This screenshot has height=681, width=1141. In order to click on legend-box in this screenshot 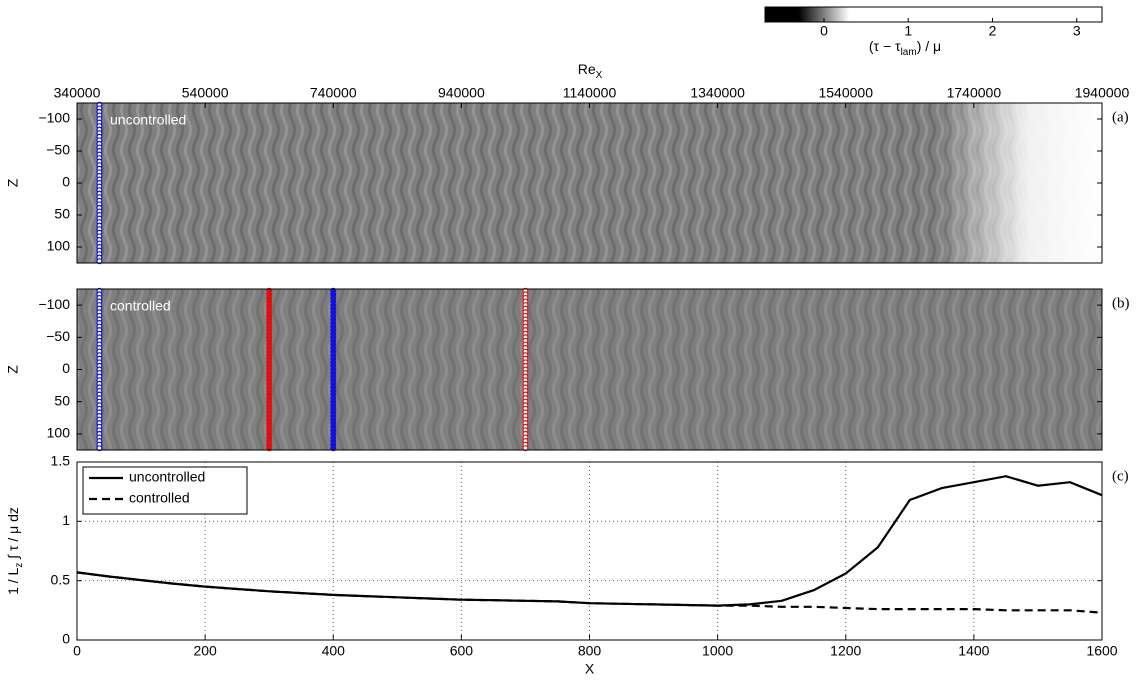, I will do `click(165, 490)`.